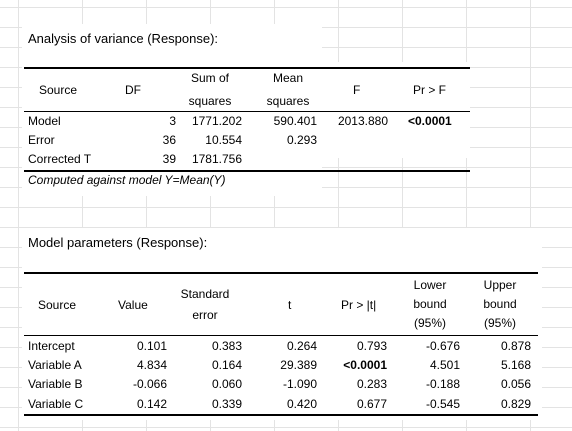  Describe the element at coordinates (281, 335) in the screenshot. I see `params-header-rule` at that location.